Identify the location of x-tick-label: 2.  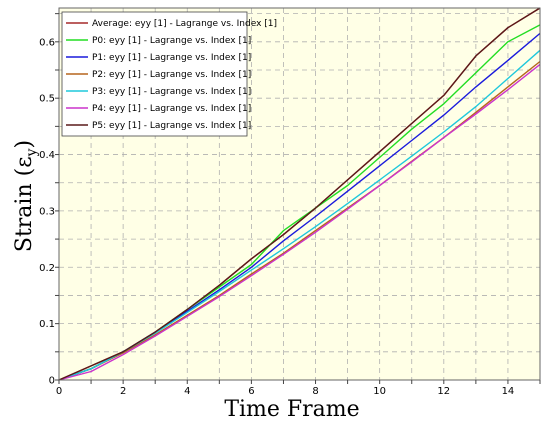
(123, 391).